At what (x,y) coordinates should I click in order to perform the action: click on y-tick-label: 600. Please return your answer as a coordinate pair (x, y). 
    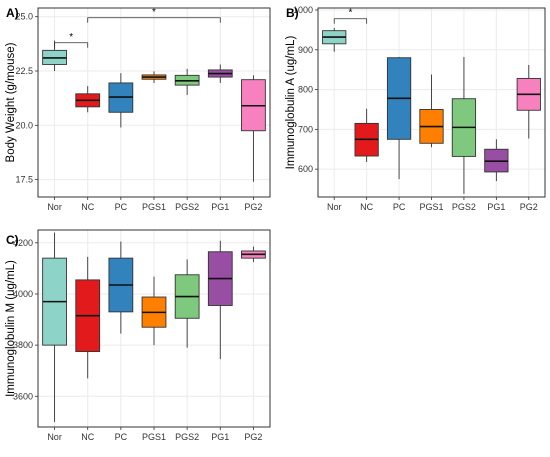
    Looking at the image, I should click on (305, 169).